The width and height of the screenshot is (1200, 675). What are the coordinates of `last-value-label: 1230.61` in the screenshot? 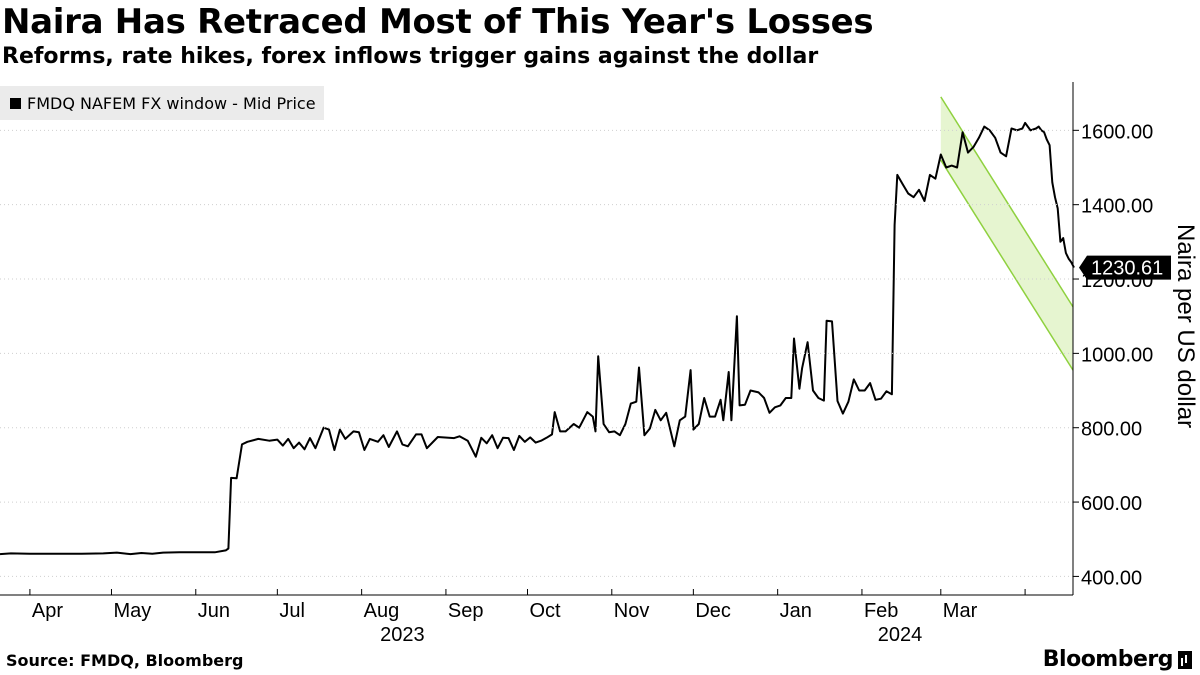 It's located at (1127, 269).